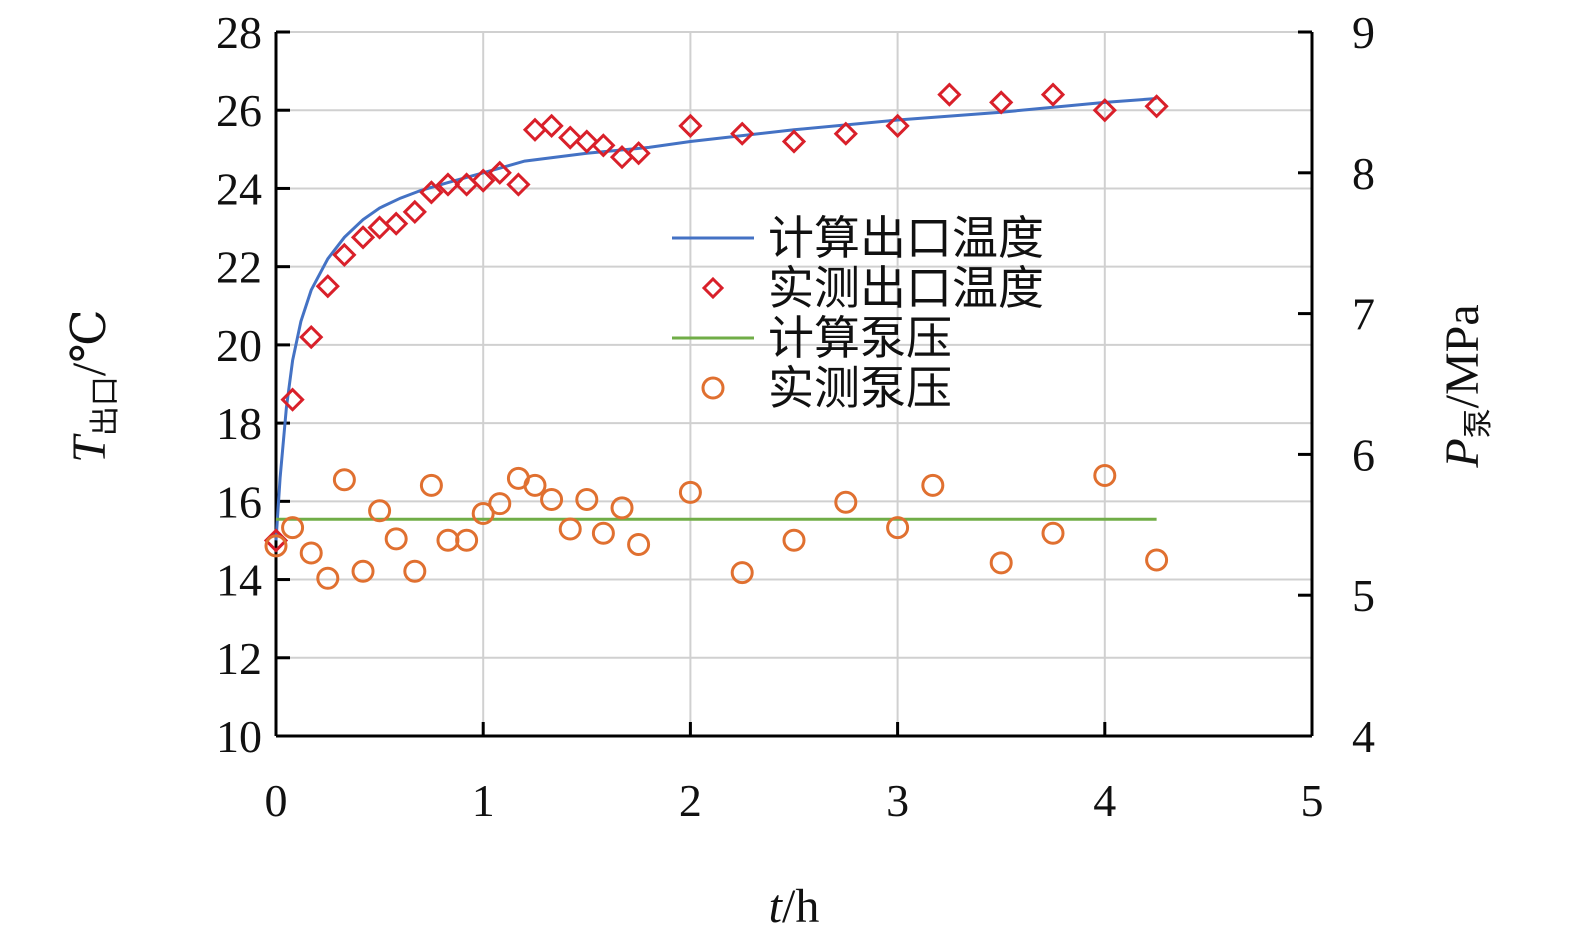 The width and height of the screenshot is (1575, 946). I want to click on y-right-title-sub: 泵, so click(1478, 423).